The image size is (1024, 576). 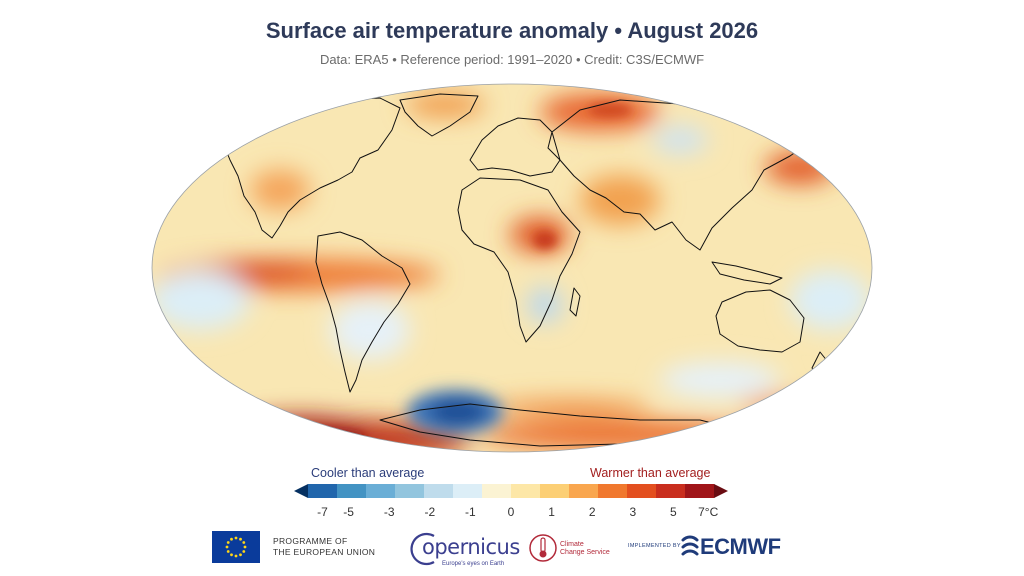 What do you see at coordinates (439, 115) in the screenshot?
I see `greenland-coast` at bounding box center [439, 115].